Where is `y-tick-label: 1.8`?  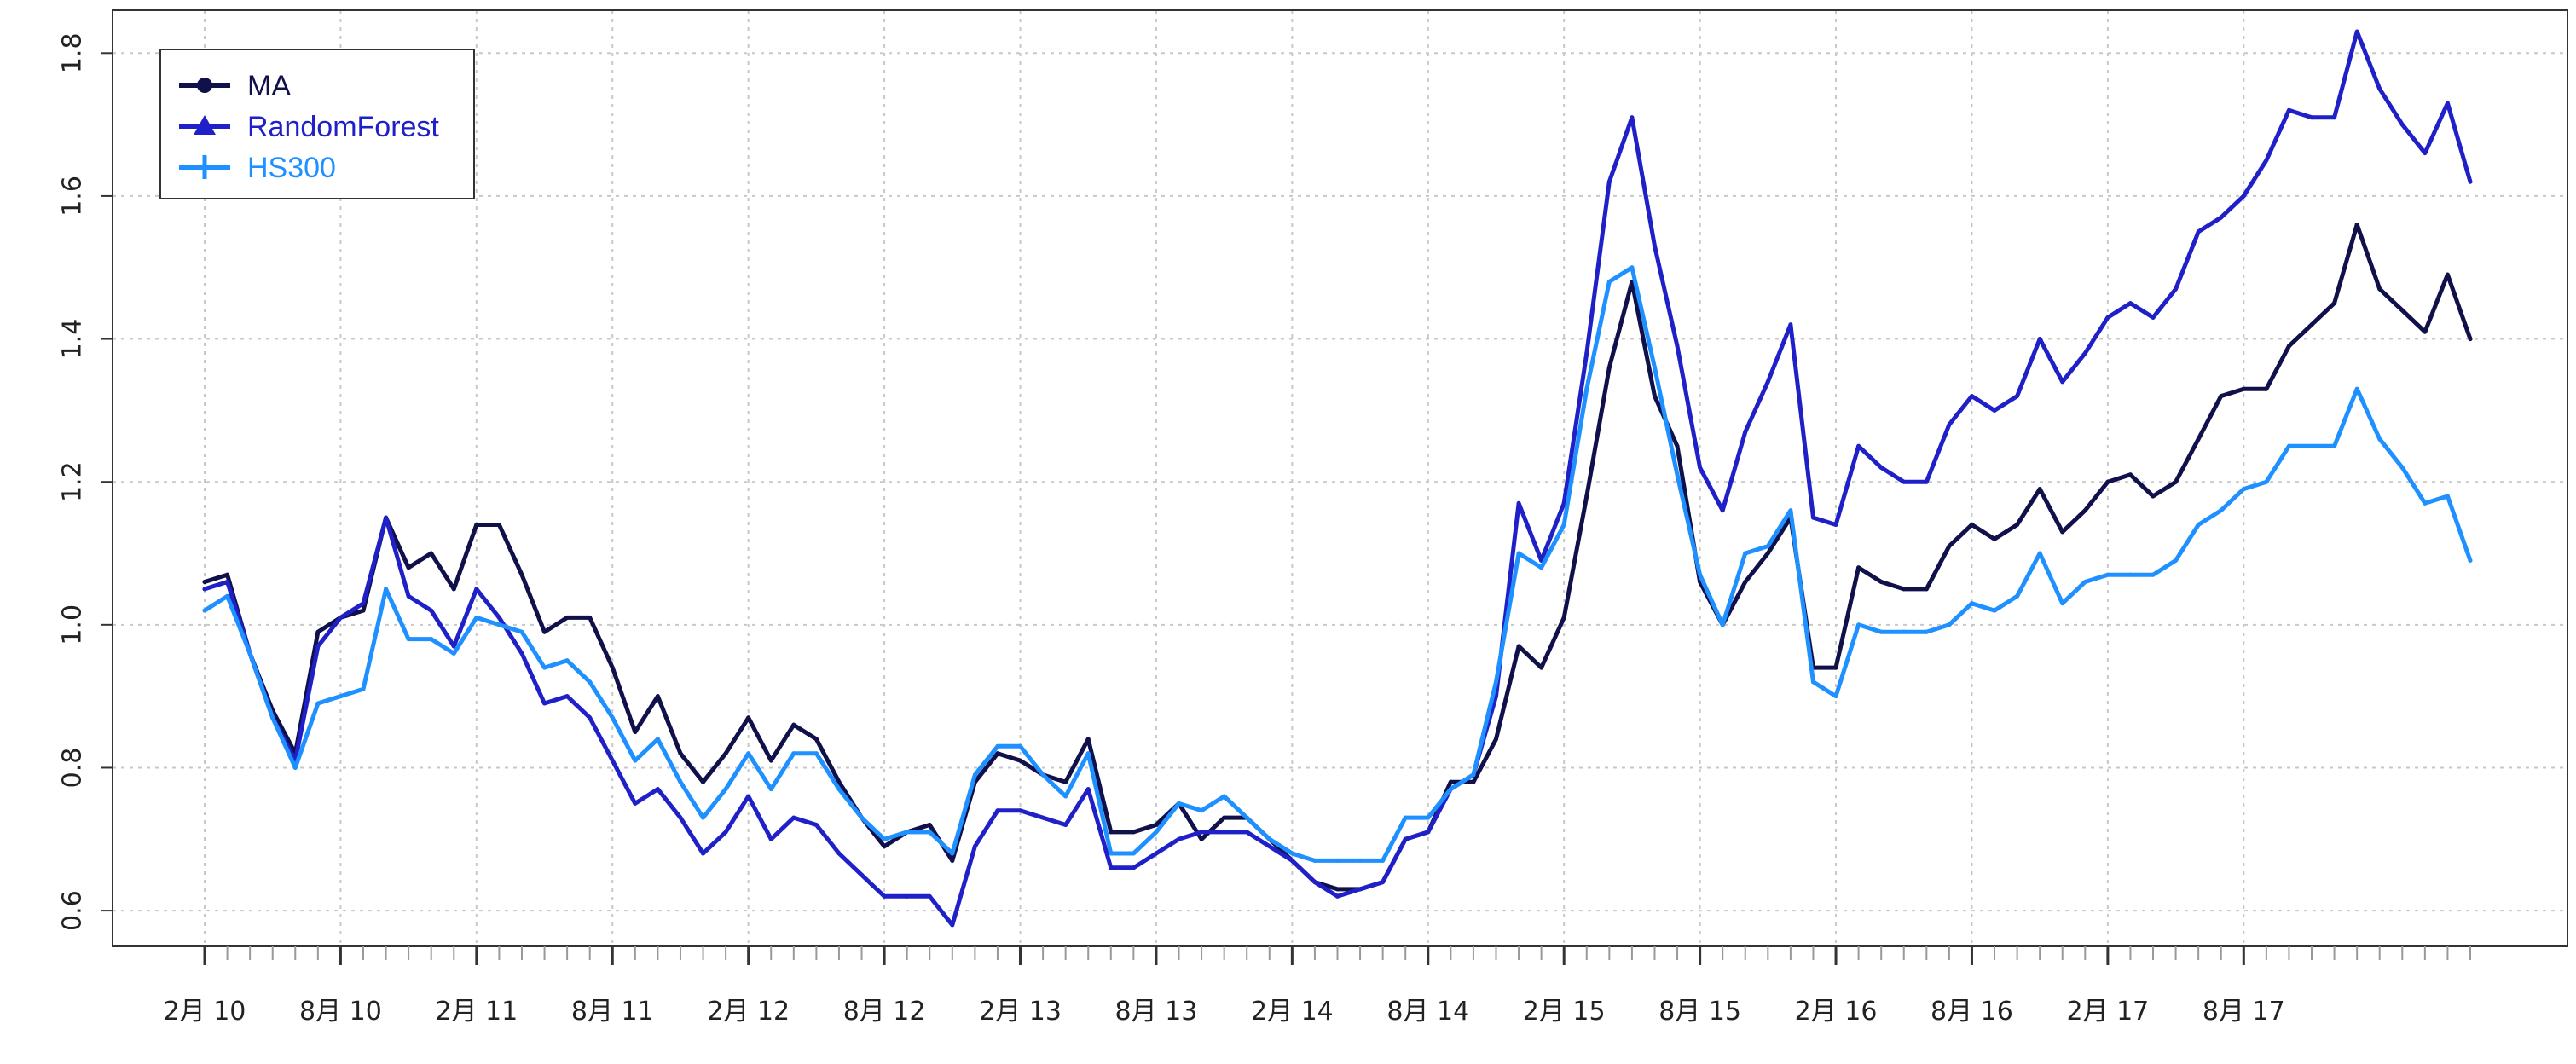 y-tick-label: 1.8 is located at coordinates (73, 52).